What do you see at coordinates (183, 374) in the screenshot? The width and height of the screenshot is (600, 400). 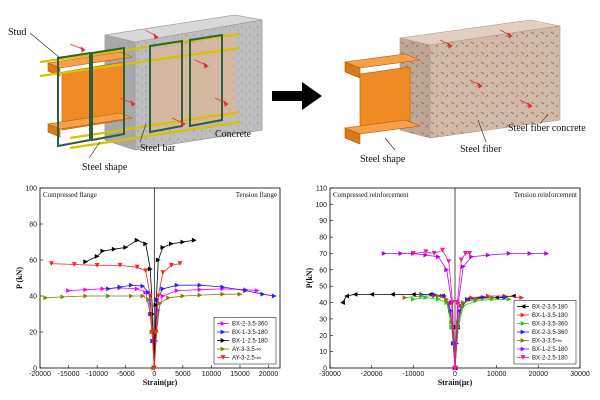 I see `x-tick-label: 5000` at bounding box center [183, 374].